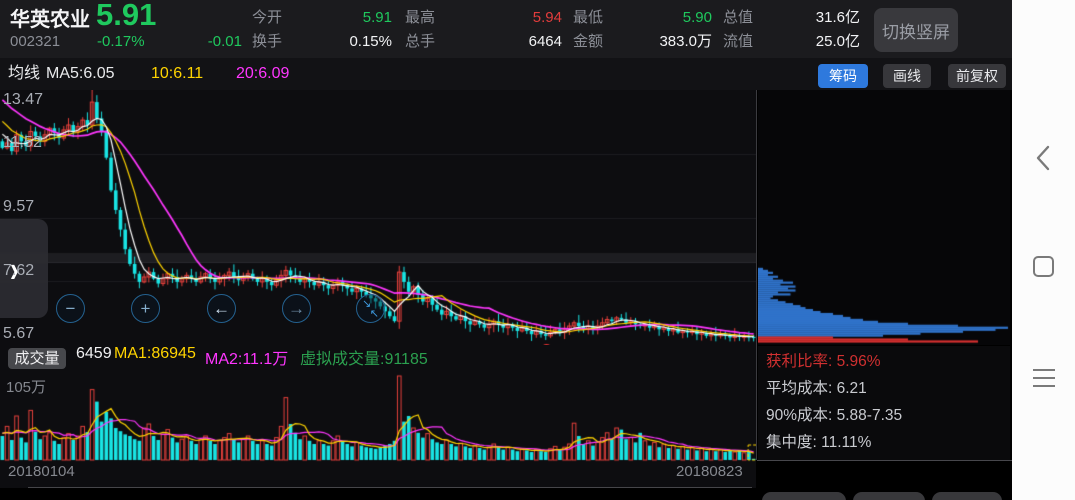 This screenshot has width=1075, height=500. I want to click on volume-bars-canvas, so click(378, 417).